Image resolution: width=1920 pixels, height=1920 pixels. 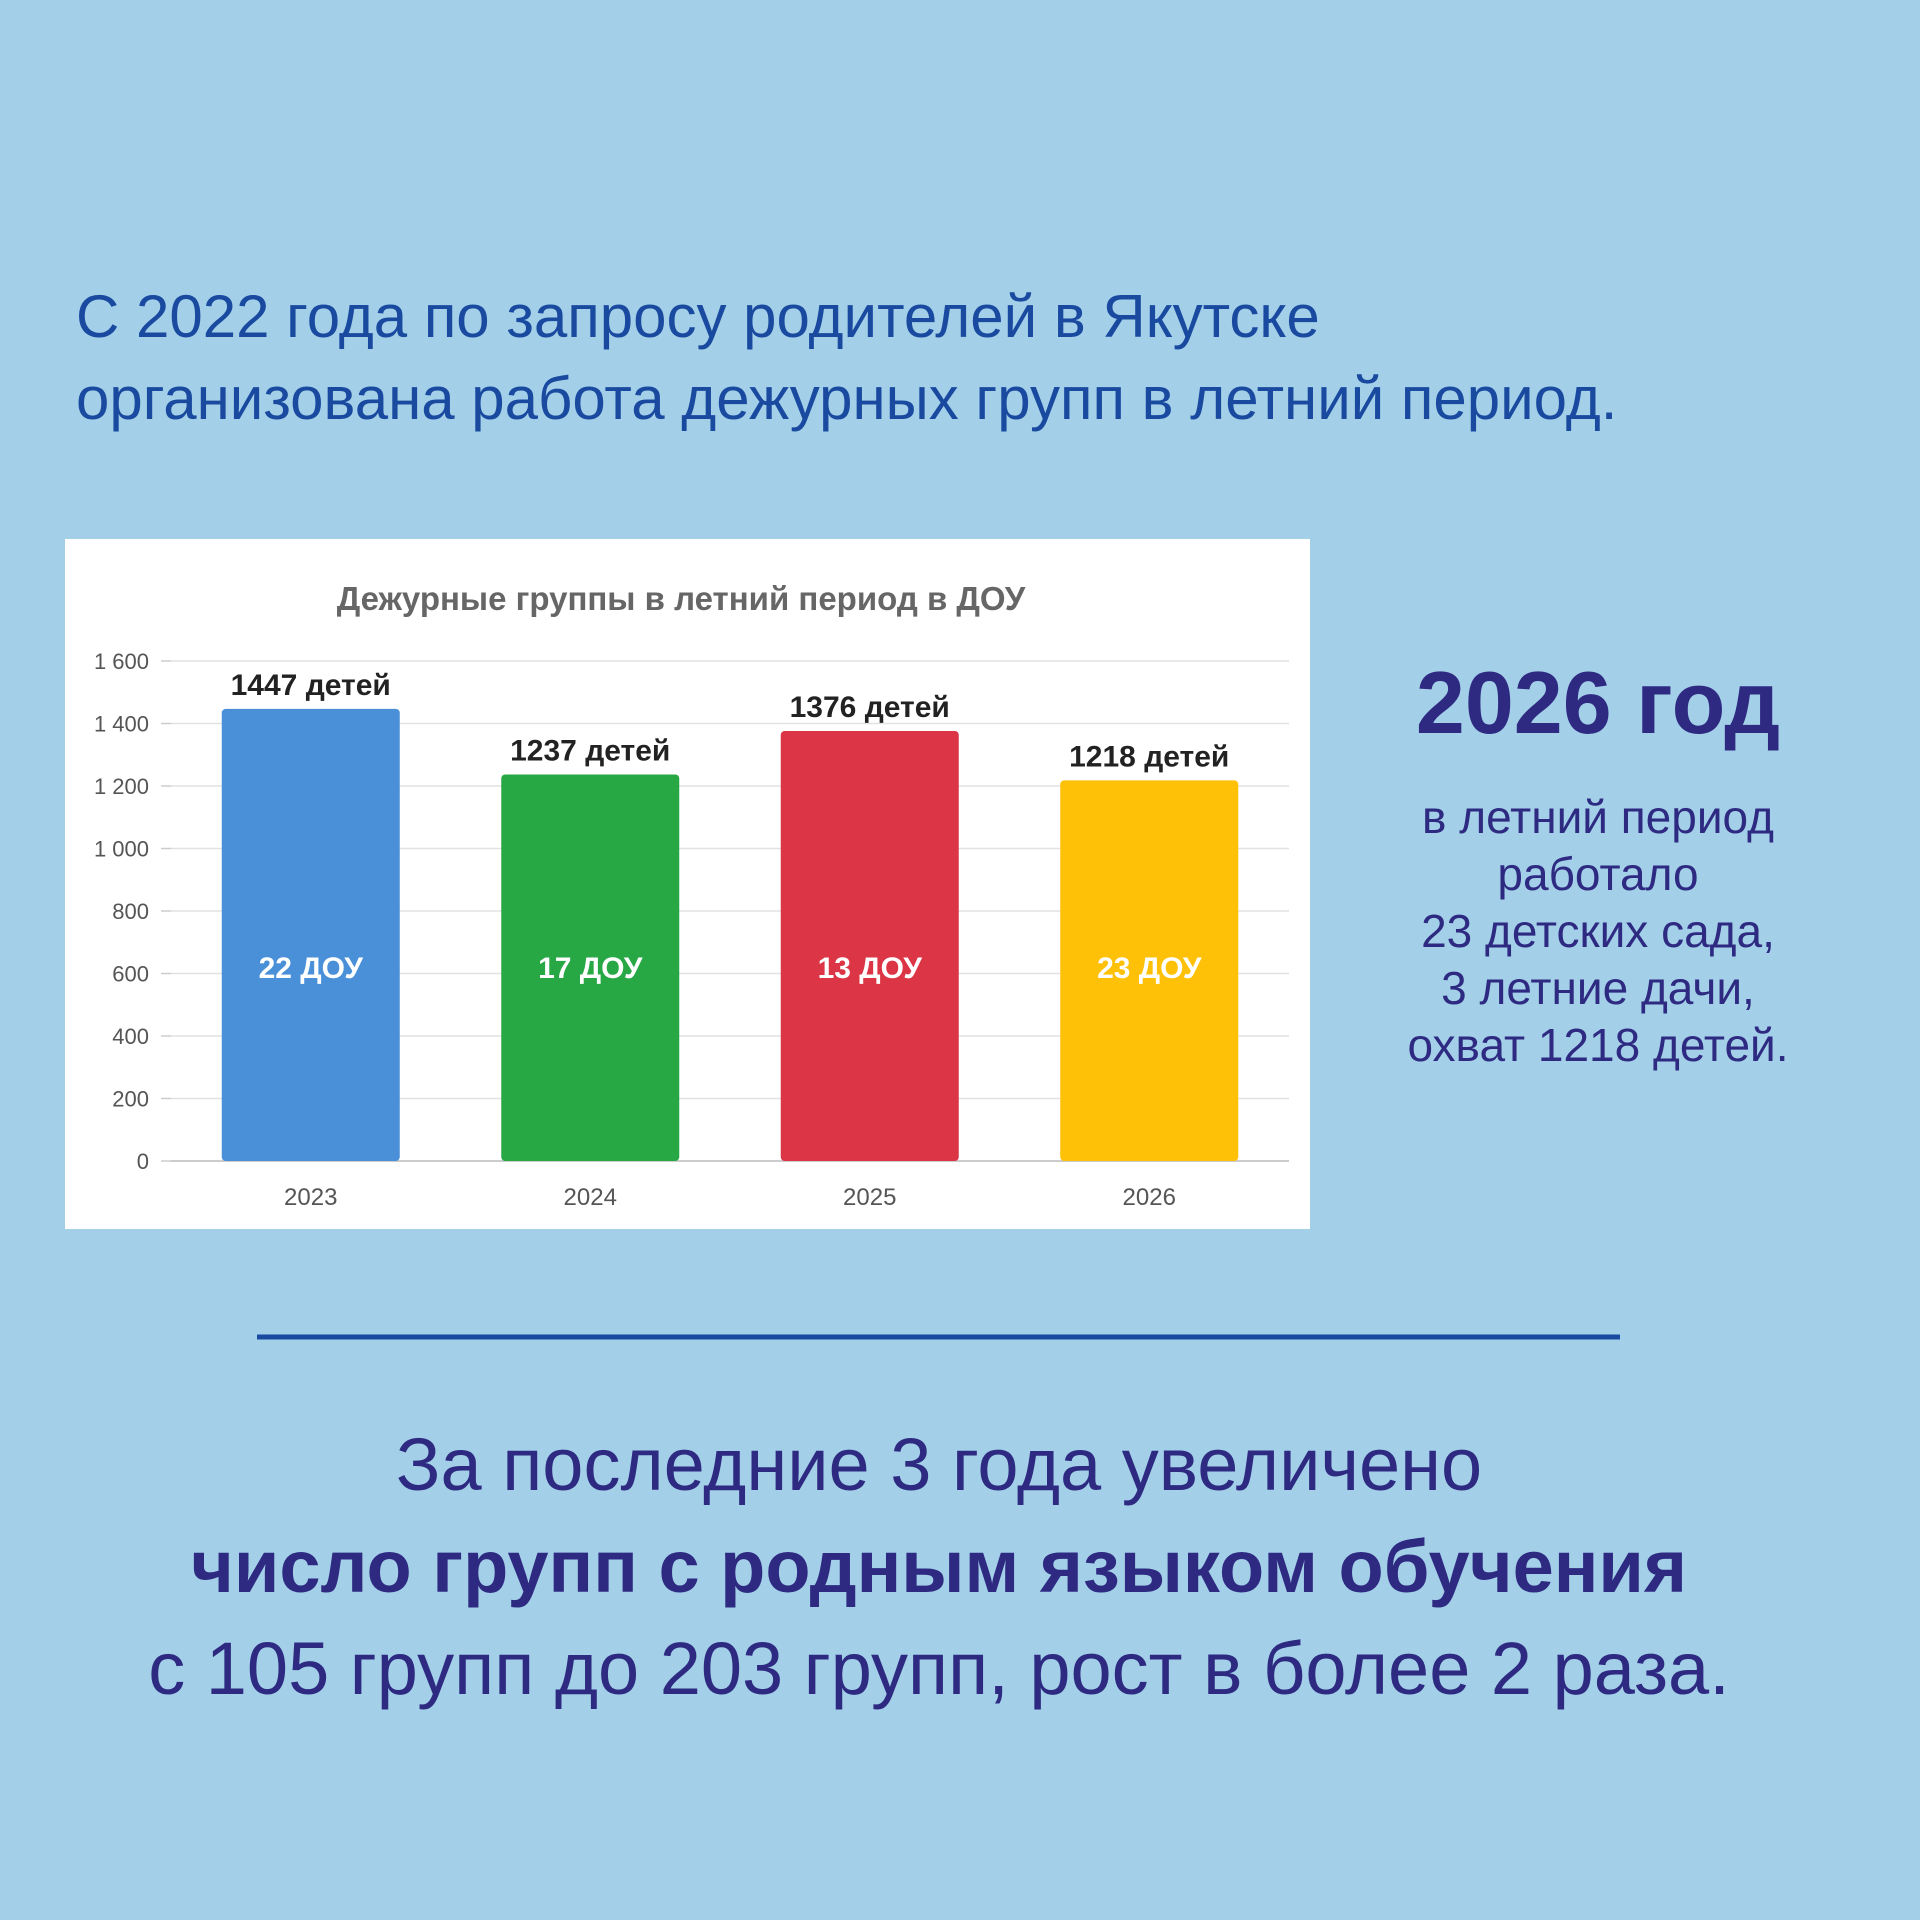 What do you see at coordinates (310, 1197) in the screenshot?
I see `x-tick-label: 2023` at bounding box center [310, 1197].